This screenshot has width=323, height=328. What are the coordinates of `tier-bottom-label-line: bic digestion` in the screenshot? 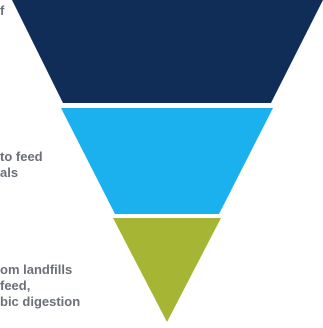 It's located at (40, 301).